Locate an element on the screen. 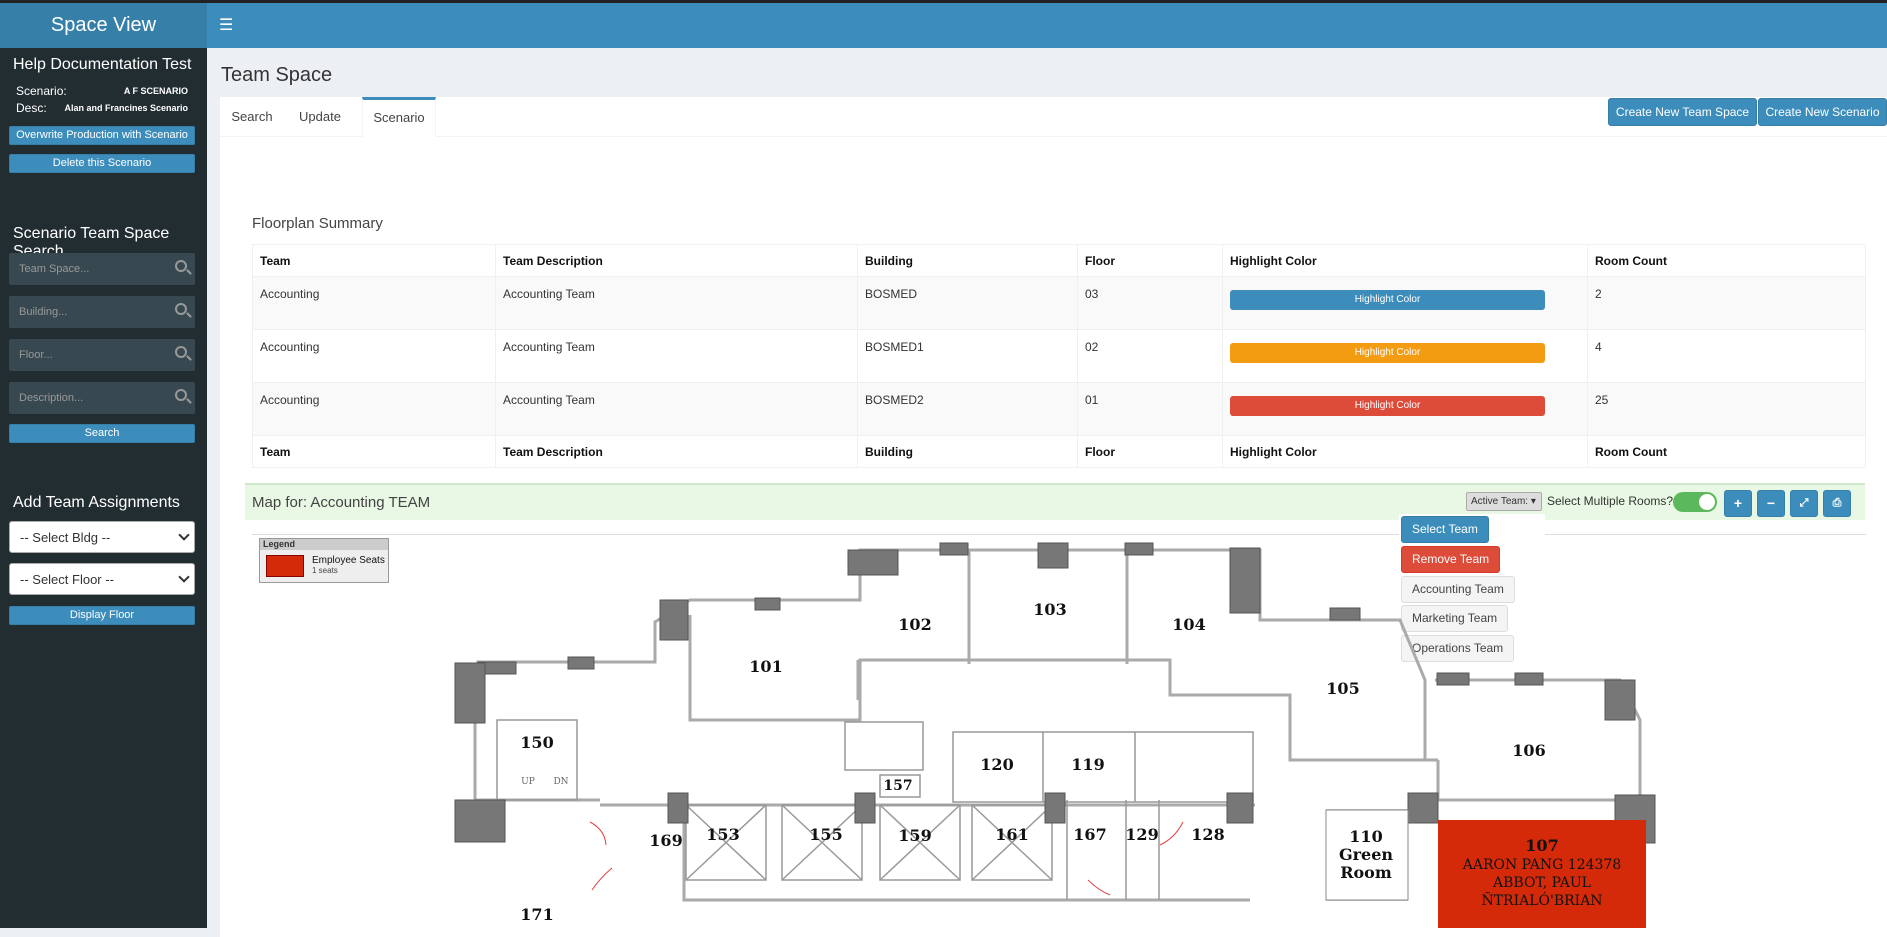  room-153-label: 153 is located at coordinates (722, 834).